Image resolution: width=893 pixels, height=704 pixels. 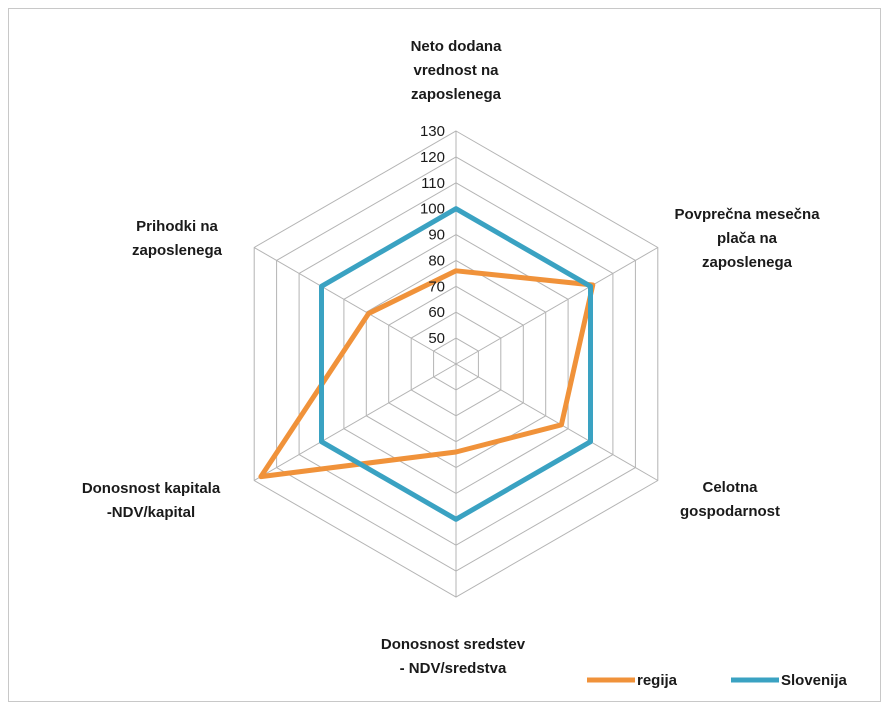 What do you see at coordinates (453, 656) in the screenshot?
I see `axis-label: Donosnost sredstev - NDV/sredstva` at bounding box center [453, 656].